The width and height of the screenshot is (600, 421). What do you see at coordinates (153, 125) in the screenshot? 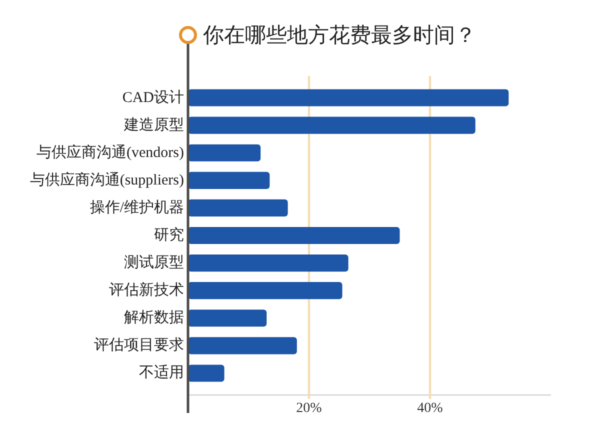
I see `y-tick-label: 建造原型` at bounding box center [153, 125].